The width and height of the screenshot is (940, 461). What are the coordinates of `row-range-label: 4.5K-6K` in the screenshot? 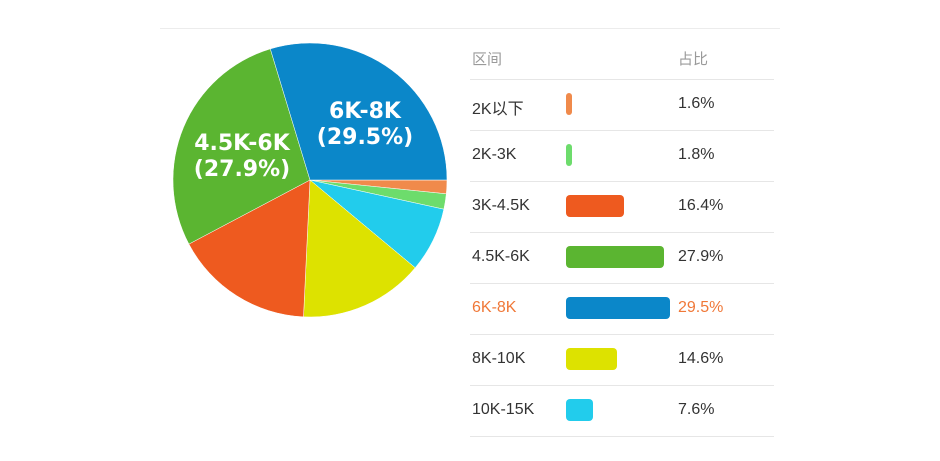 It's located at (501, 256).